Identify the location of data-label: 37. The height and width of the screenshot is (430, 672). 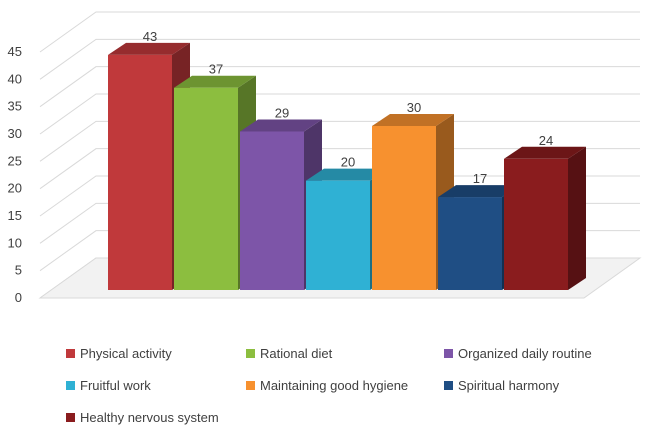
(216, 69).